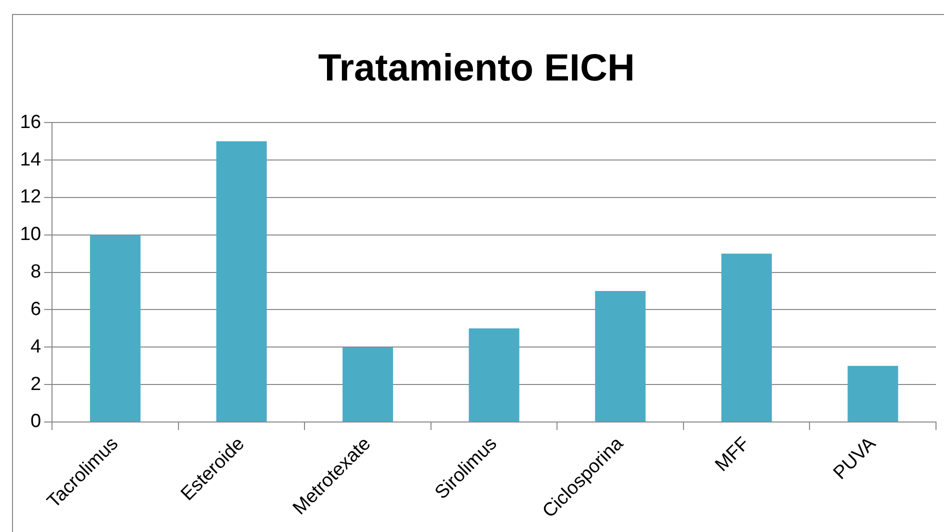  Describe the element at coordinates (31, 197) in the screenshot. I see `y-tick-label: 12` at that location.